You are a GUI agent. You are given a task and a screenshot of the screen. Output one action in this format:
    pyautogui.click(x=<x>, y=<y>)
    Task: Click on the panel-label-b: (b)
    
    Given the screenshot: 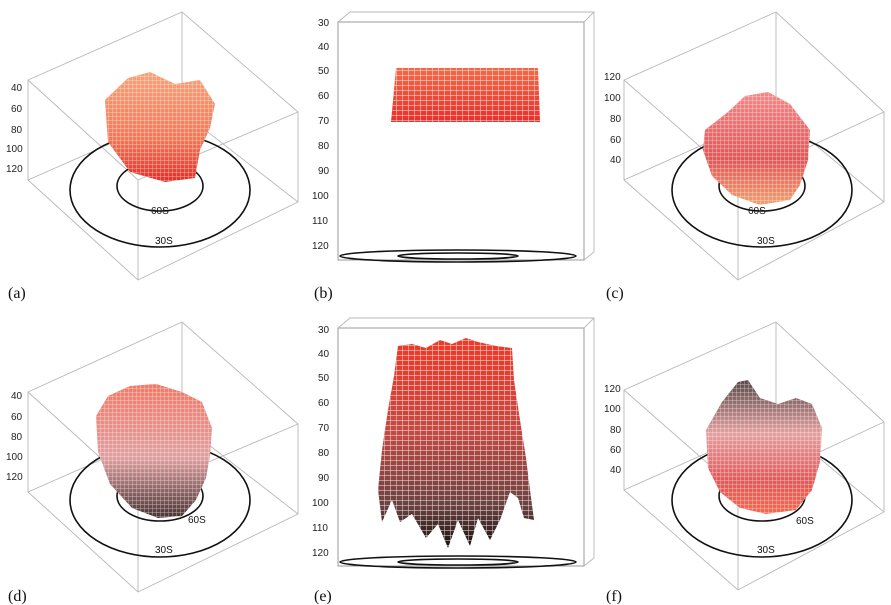 What is the action you would take?
    pyautogui.click(x=323, y=293)
    